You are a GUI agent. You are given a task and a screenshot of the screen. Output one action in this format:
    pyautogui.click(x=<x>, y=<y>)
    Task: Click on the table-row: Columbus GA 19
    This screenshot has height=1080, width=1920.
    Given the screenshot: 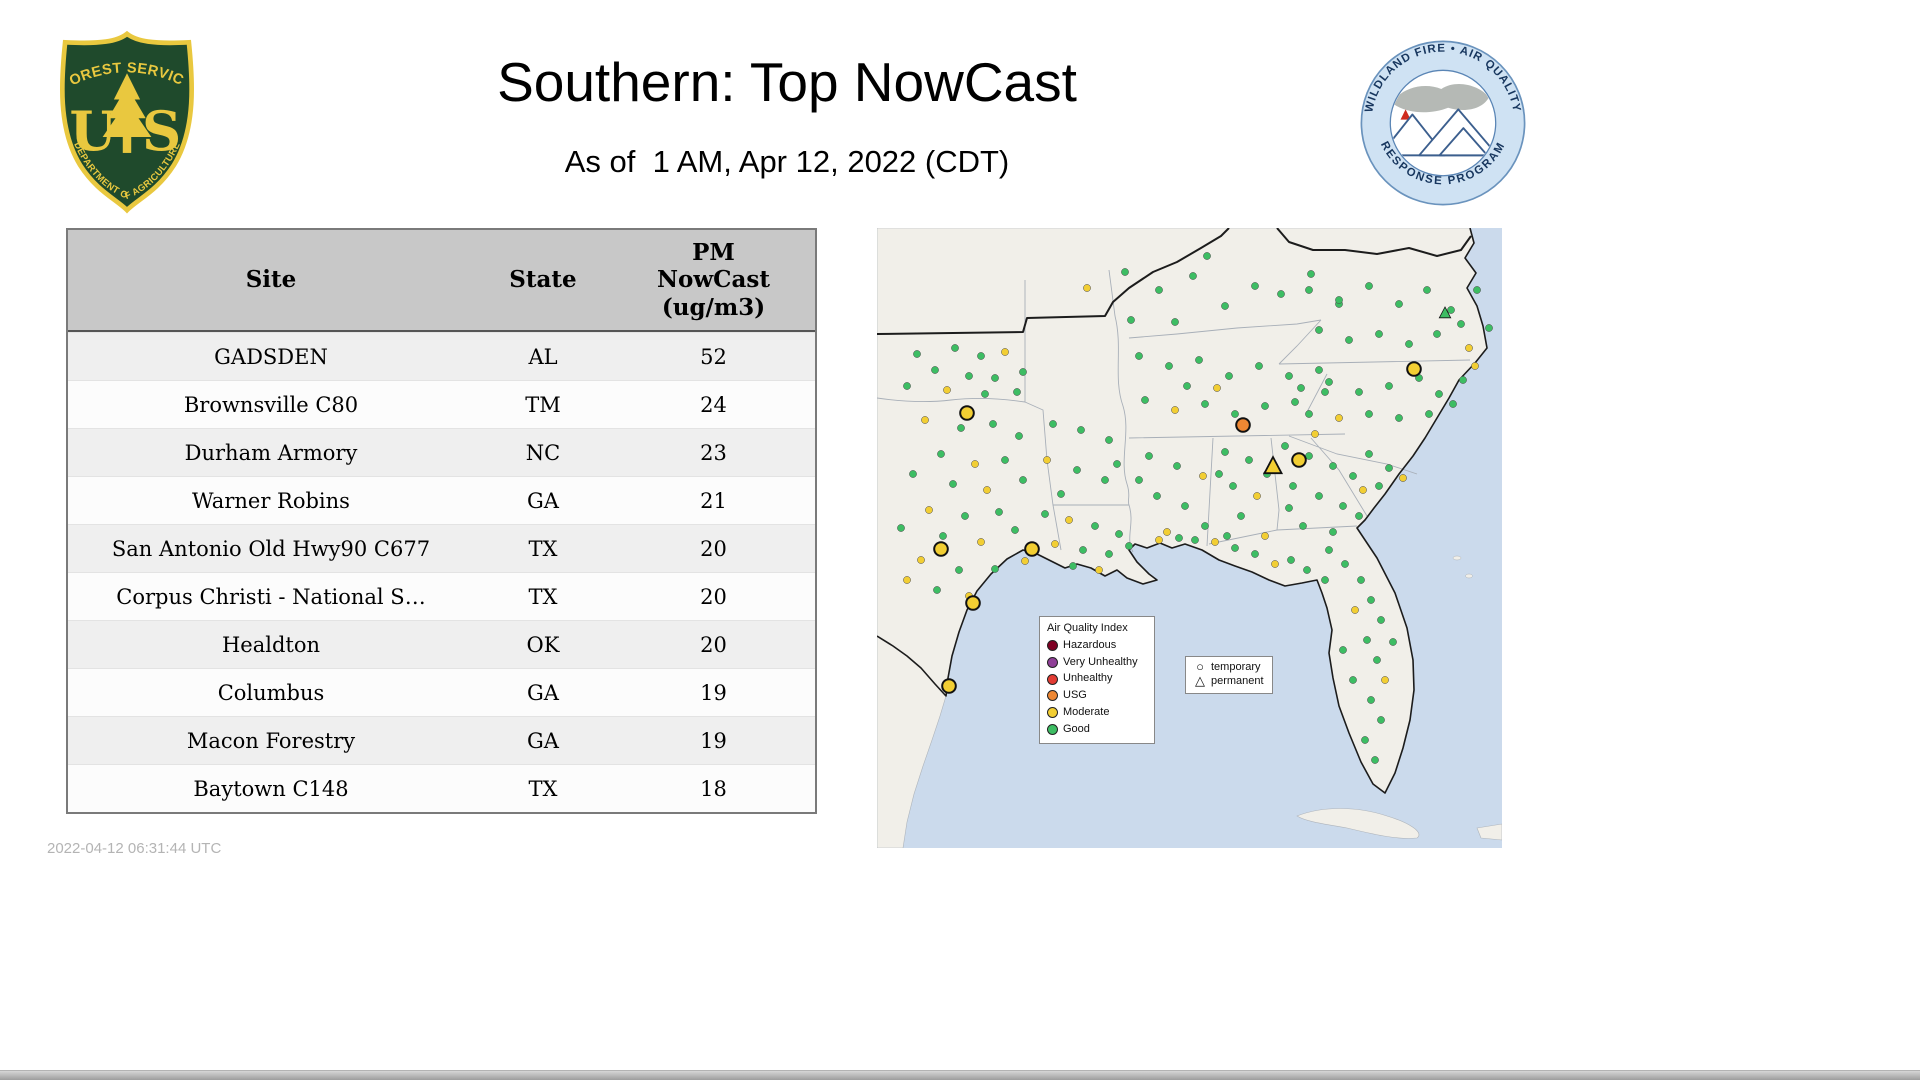 What is the action you would take?
    pyautogui.click(x=441, y=692)
    